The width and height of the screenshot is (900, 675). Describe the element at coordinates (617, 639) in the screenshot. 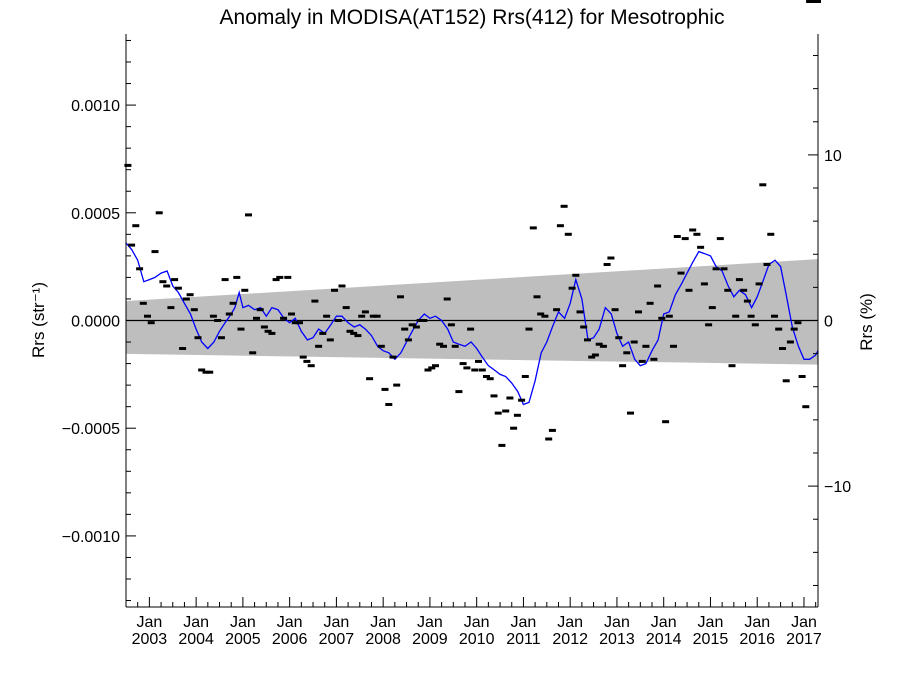

I see `x-tick-label-year: 2013` at that location.